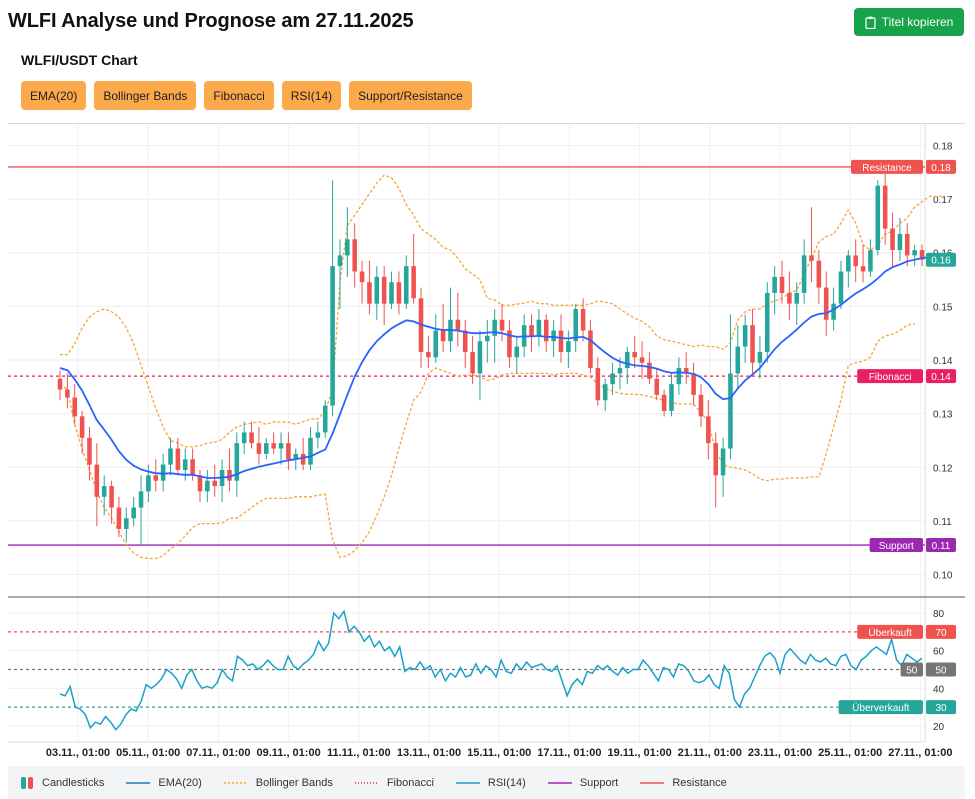  Describe the element at coordinates (939, 614) in the screenshot. I see `rsi-tick-label: 80` at that location.